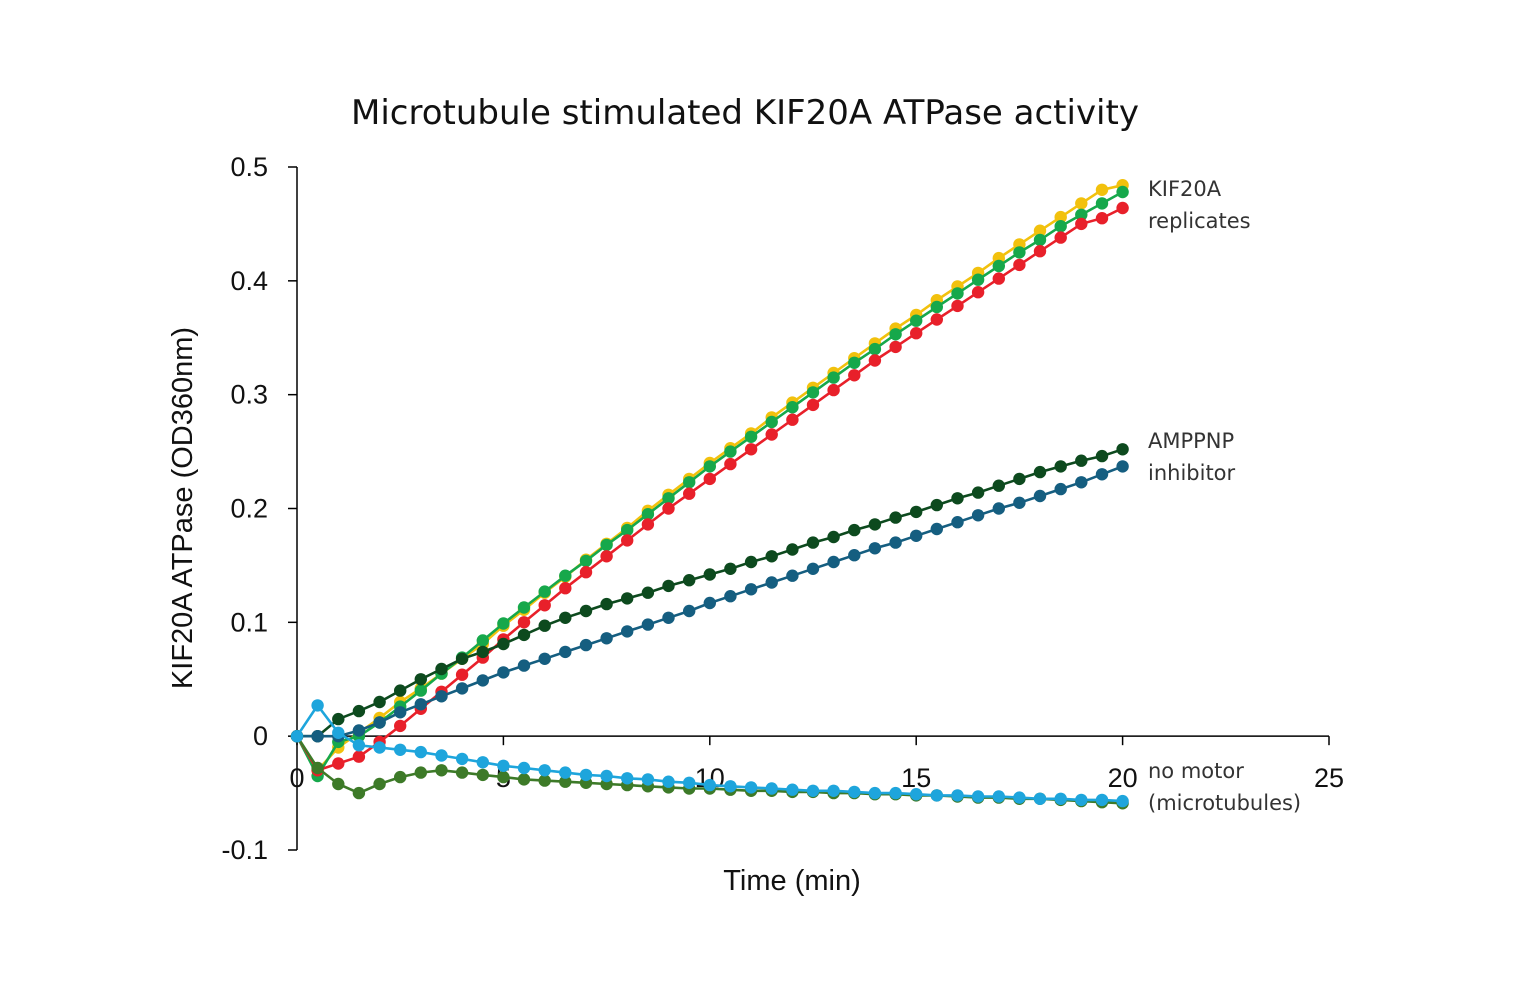 The height and width of the screenshot is (1000, 1524). What do you see at coordinates (1192, 473) in the screenshot?
I see `annotation-amppnp-line: inhibitor` at bounding box center [1192, 473].